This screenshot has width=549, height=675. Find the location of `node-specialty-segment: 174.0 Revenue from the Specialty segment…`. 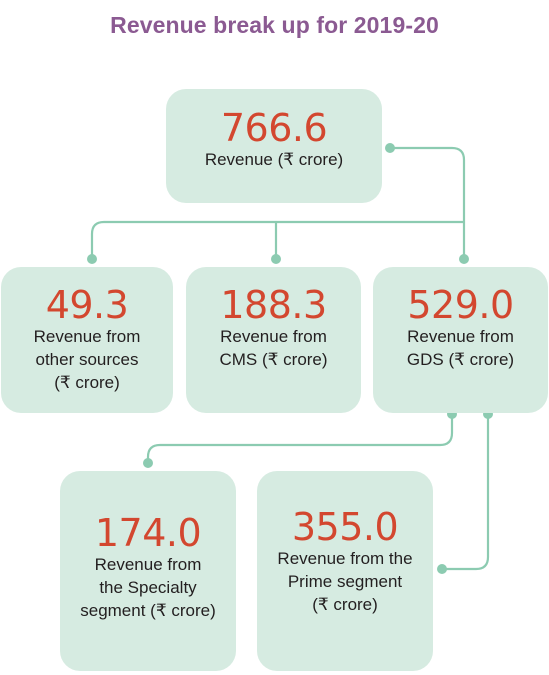

node-specialty-segment: 174.0 Revenue from the Specialty segment… is located at coordinates (148, 571).